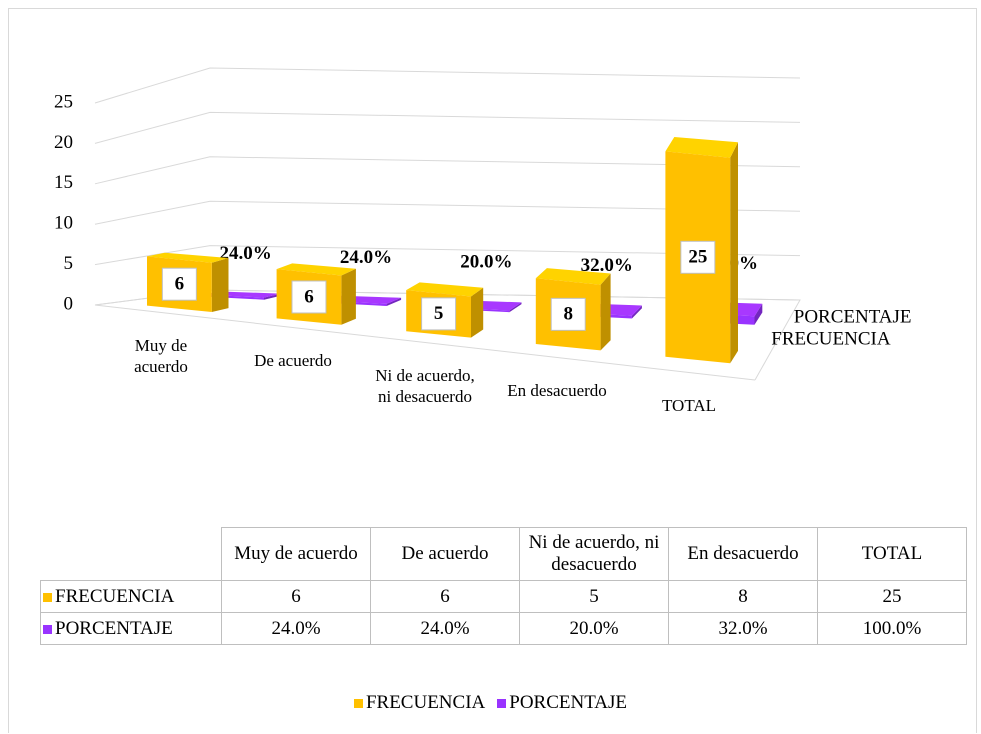  I want to click on y-tick-label: 20, so click(63, 142).